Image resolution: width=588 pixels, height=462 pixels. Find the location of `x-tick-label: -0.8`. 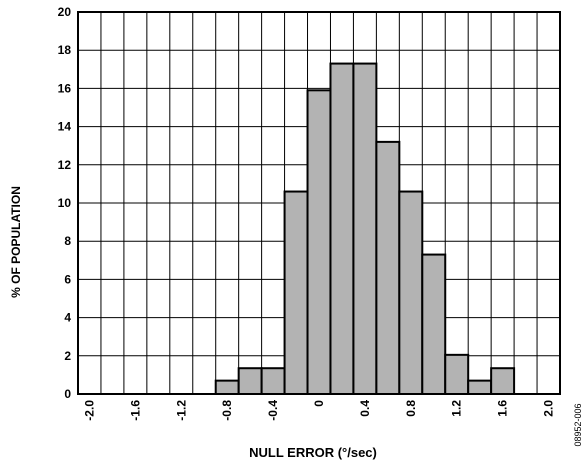

x-tick-label: -0.8 is located at coordinates (227, 410).